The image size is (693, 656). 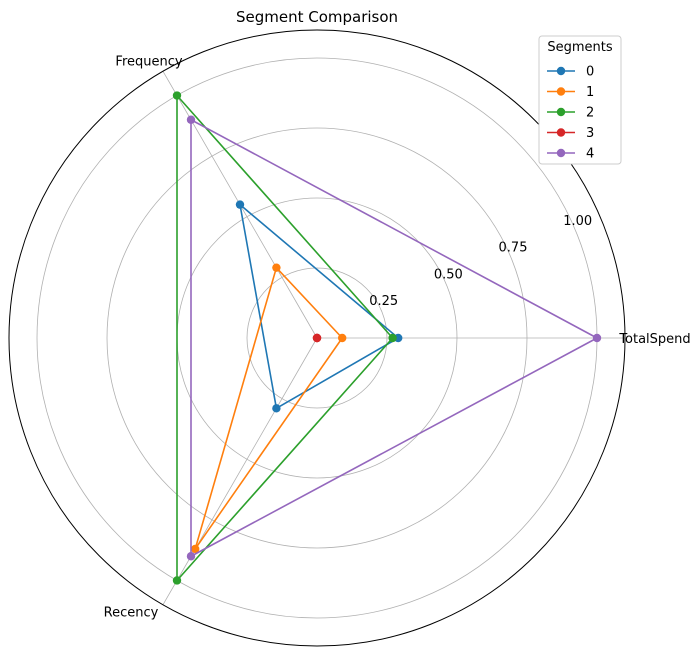 I want to click on chart-title: Segment Comparison, so click(x=317, y=17).